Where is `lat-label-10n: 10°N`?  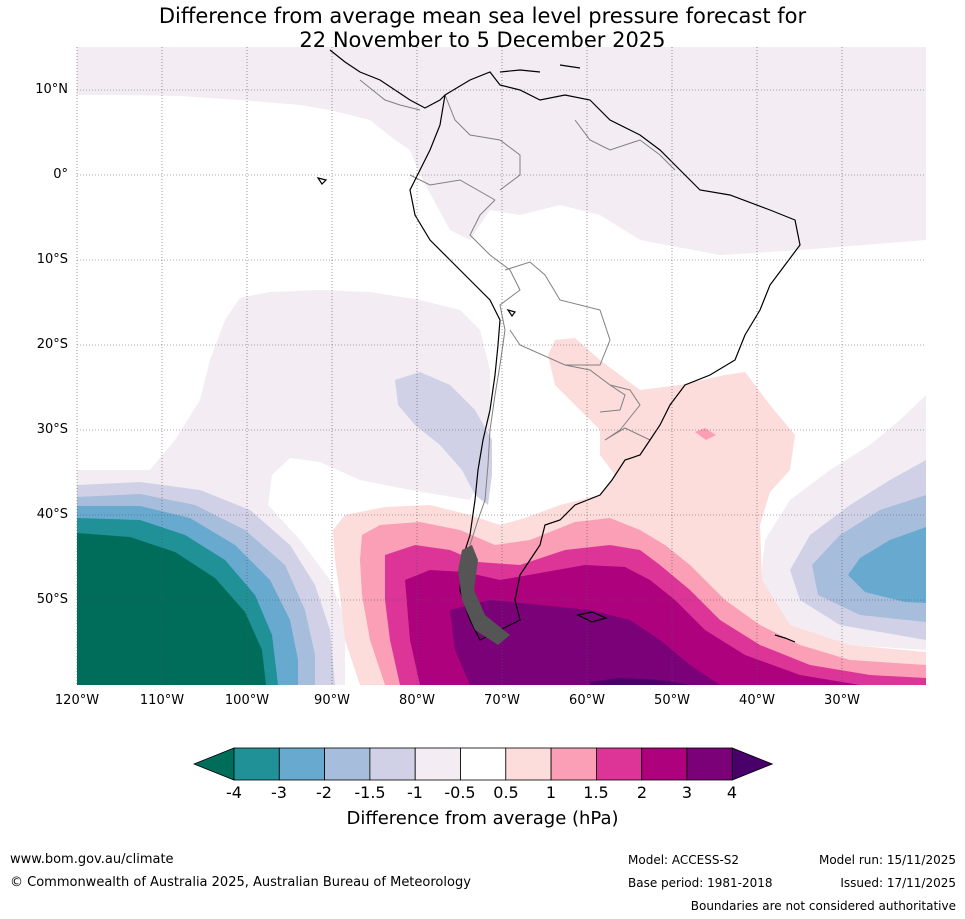
lat-label-10n: 10°N is located at coordinates (51, 89).